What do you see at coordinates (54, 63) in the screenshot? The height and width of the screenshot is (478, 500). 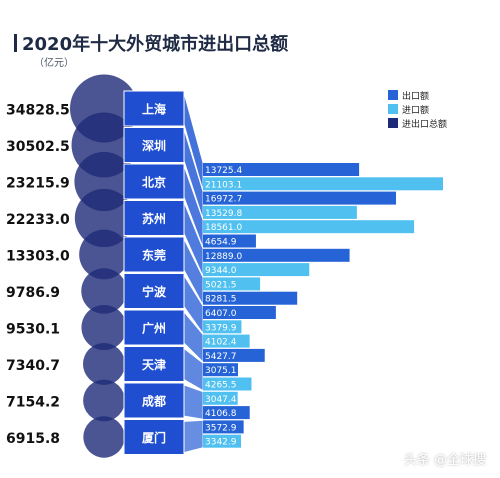 I see `unit-label: （亿元）` at bounding box center [54, 63].